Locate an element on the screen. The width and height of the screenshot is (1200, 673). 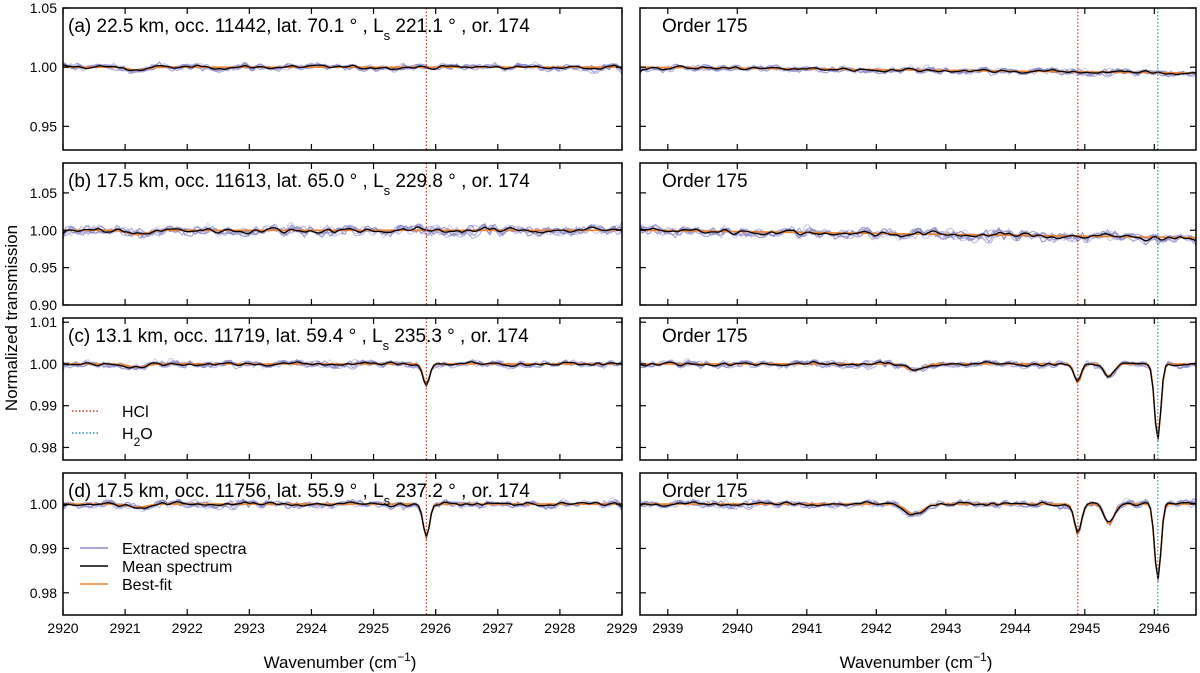
legend-extracted-label: Extracted spectra is located at coordinates (184, 549).